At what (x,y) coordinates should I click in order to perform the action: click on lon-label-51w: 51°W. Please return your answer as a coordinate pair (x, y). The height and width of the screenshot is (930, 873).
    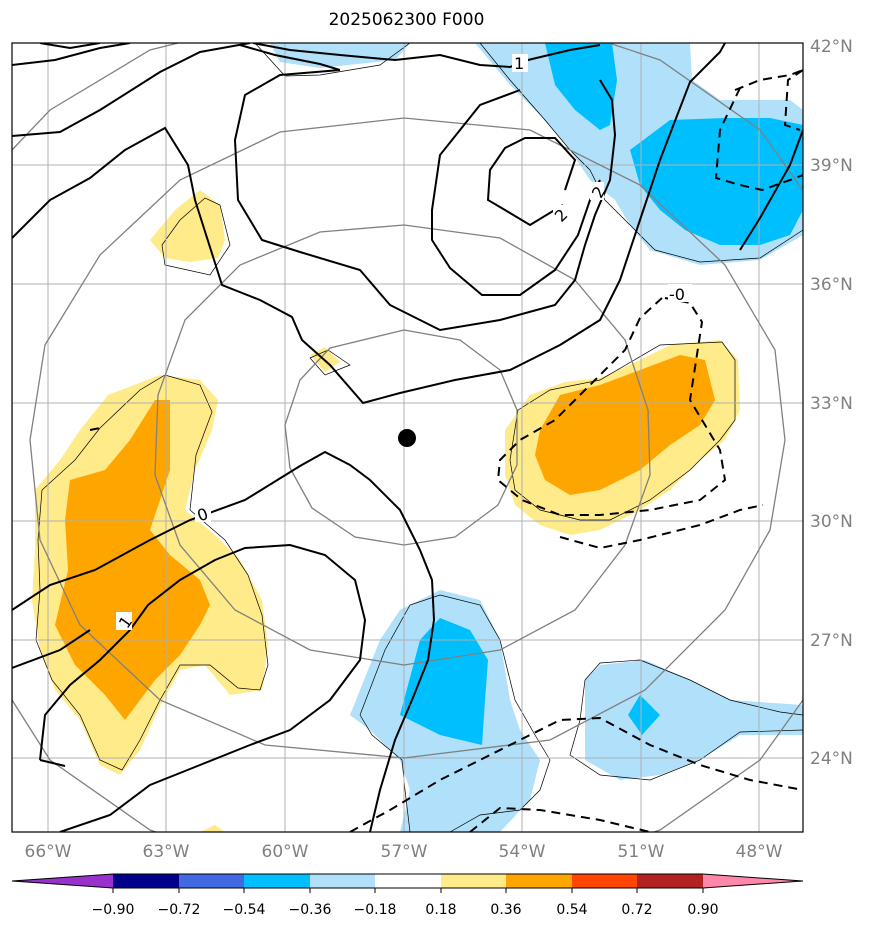
    Looking at the image, I should click on (641, 852).